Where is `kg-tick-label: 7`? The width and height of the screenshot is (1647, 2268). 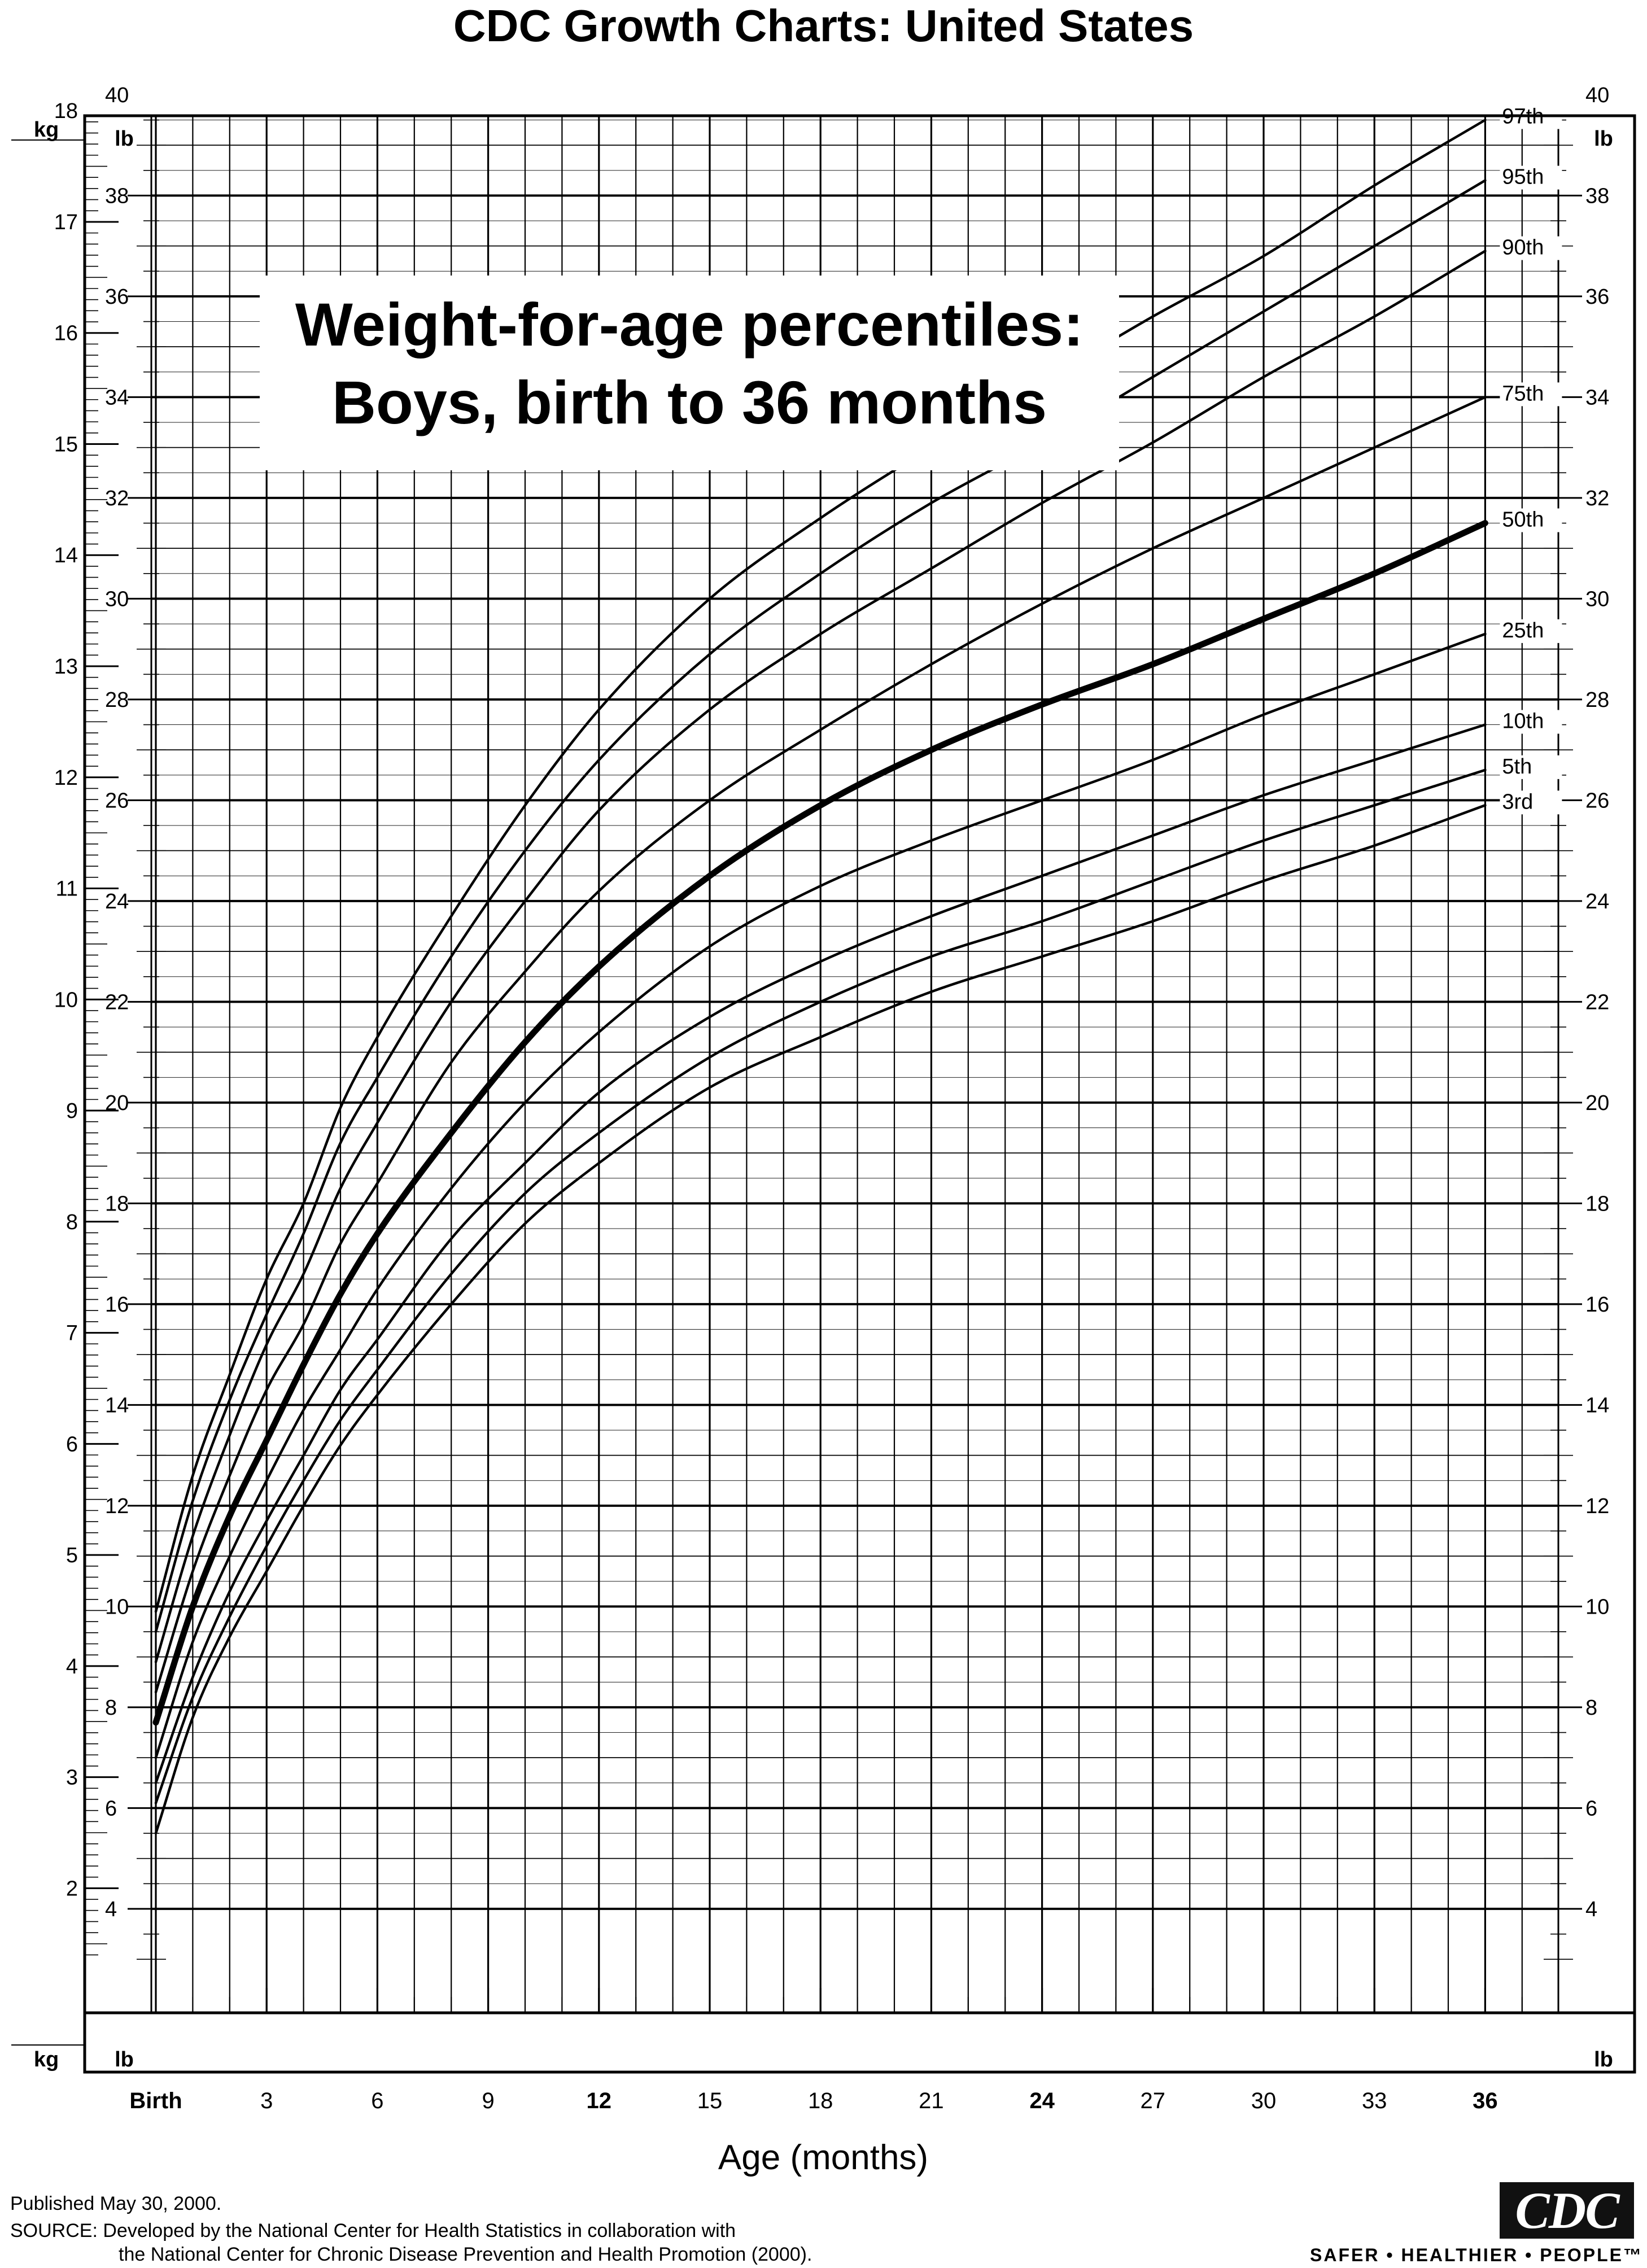
kg-tick-label: 7 is located at coordinates (72, 1333).